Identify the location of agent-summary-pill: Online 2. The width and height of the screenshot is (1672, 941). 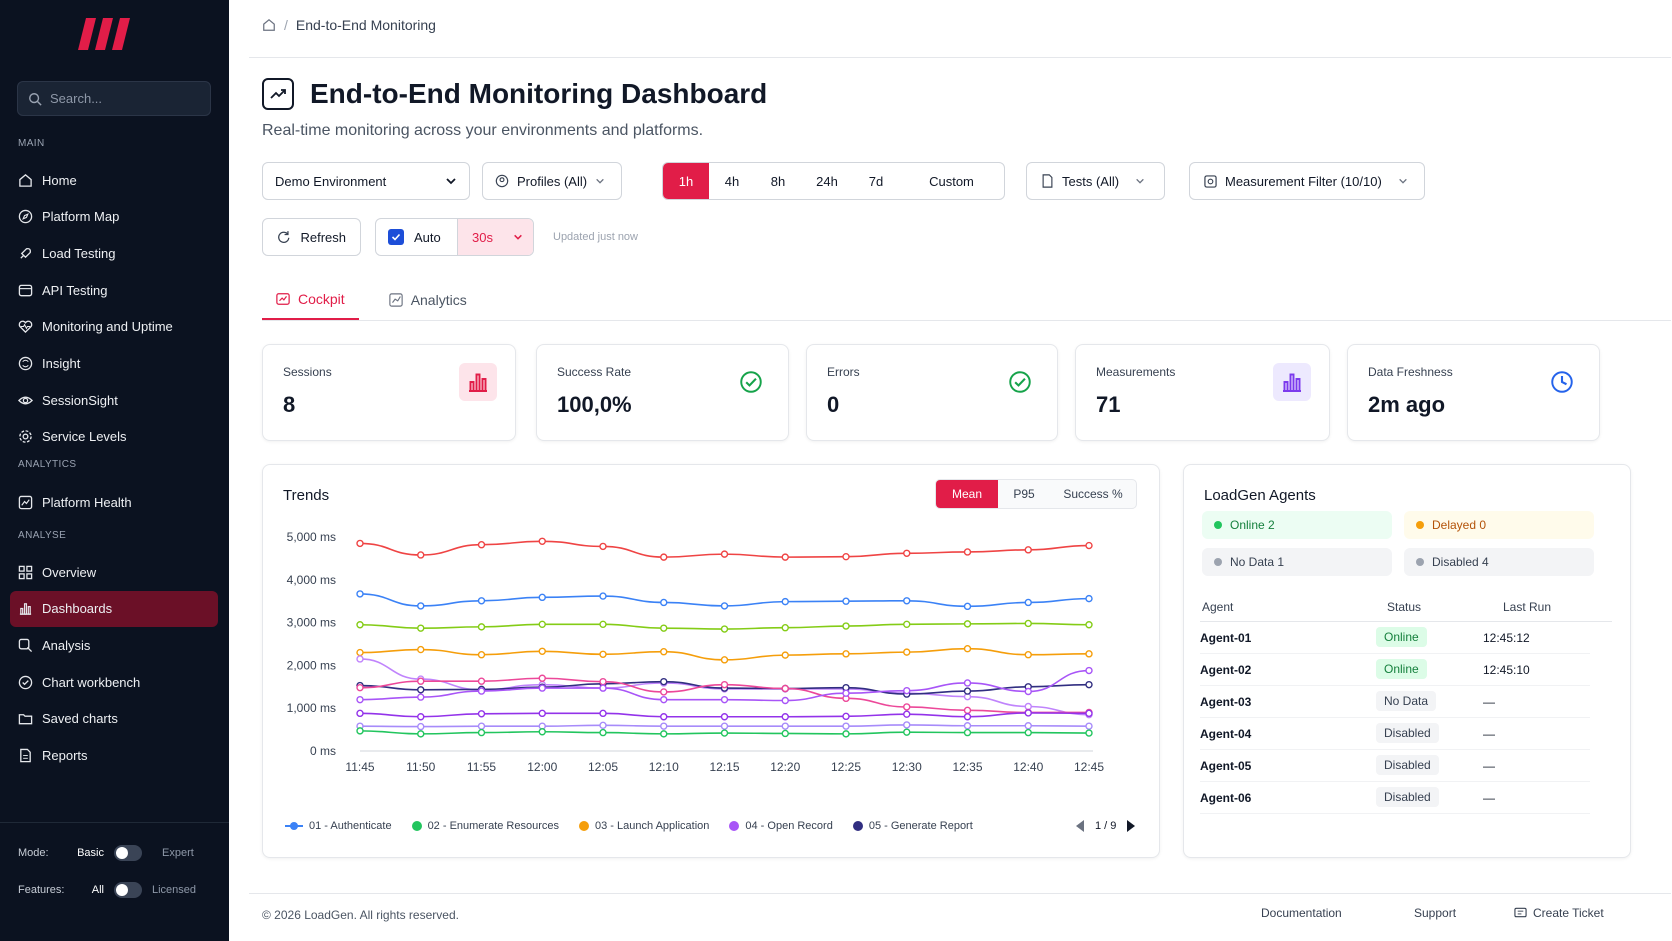
(1297, 525).